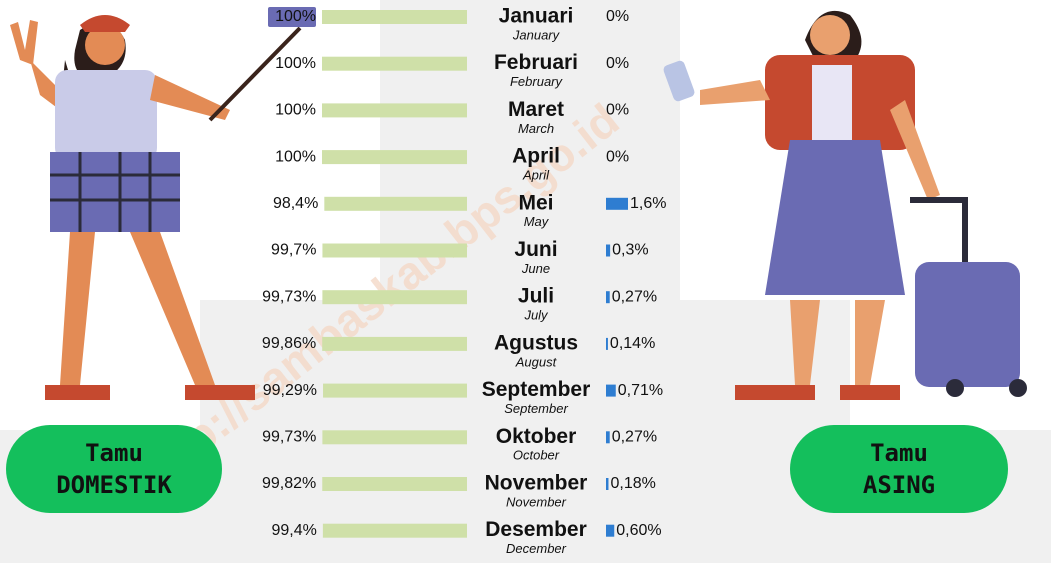  I want to click on highlight, so click(292, 17).